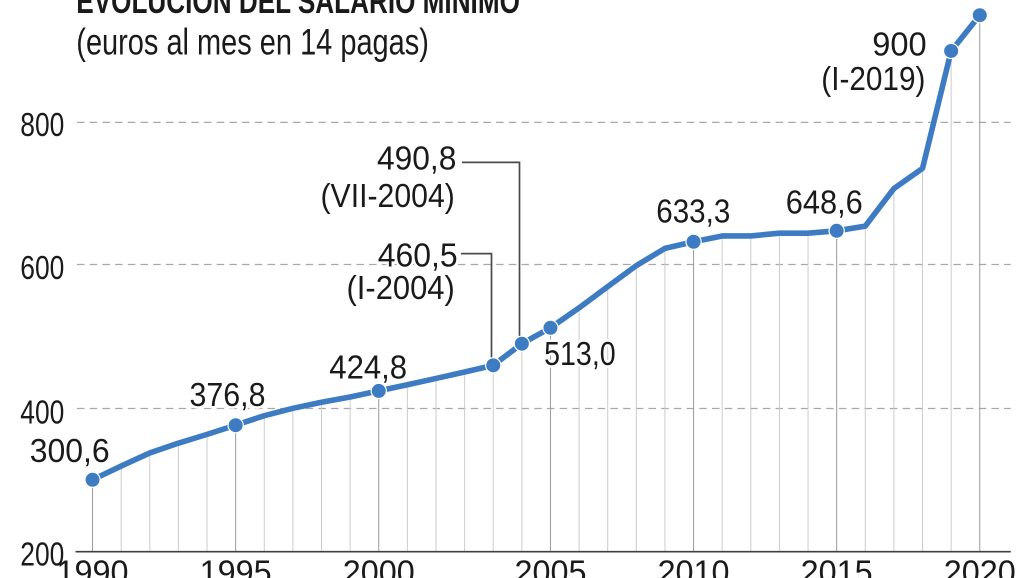  I want to click on svg-text: 513,0, so click(580, 353).